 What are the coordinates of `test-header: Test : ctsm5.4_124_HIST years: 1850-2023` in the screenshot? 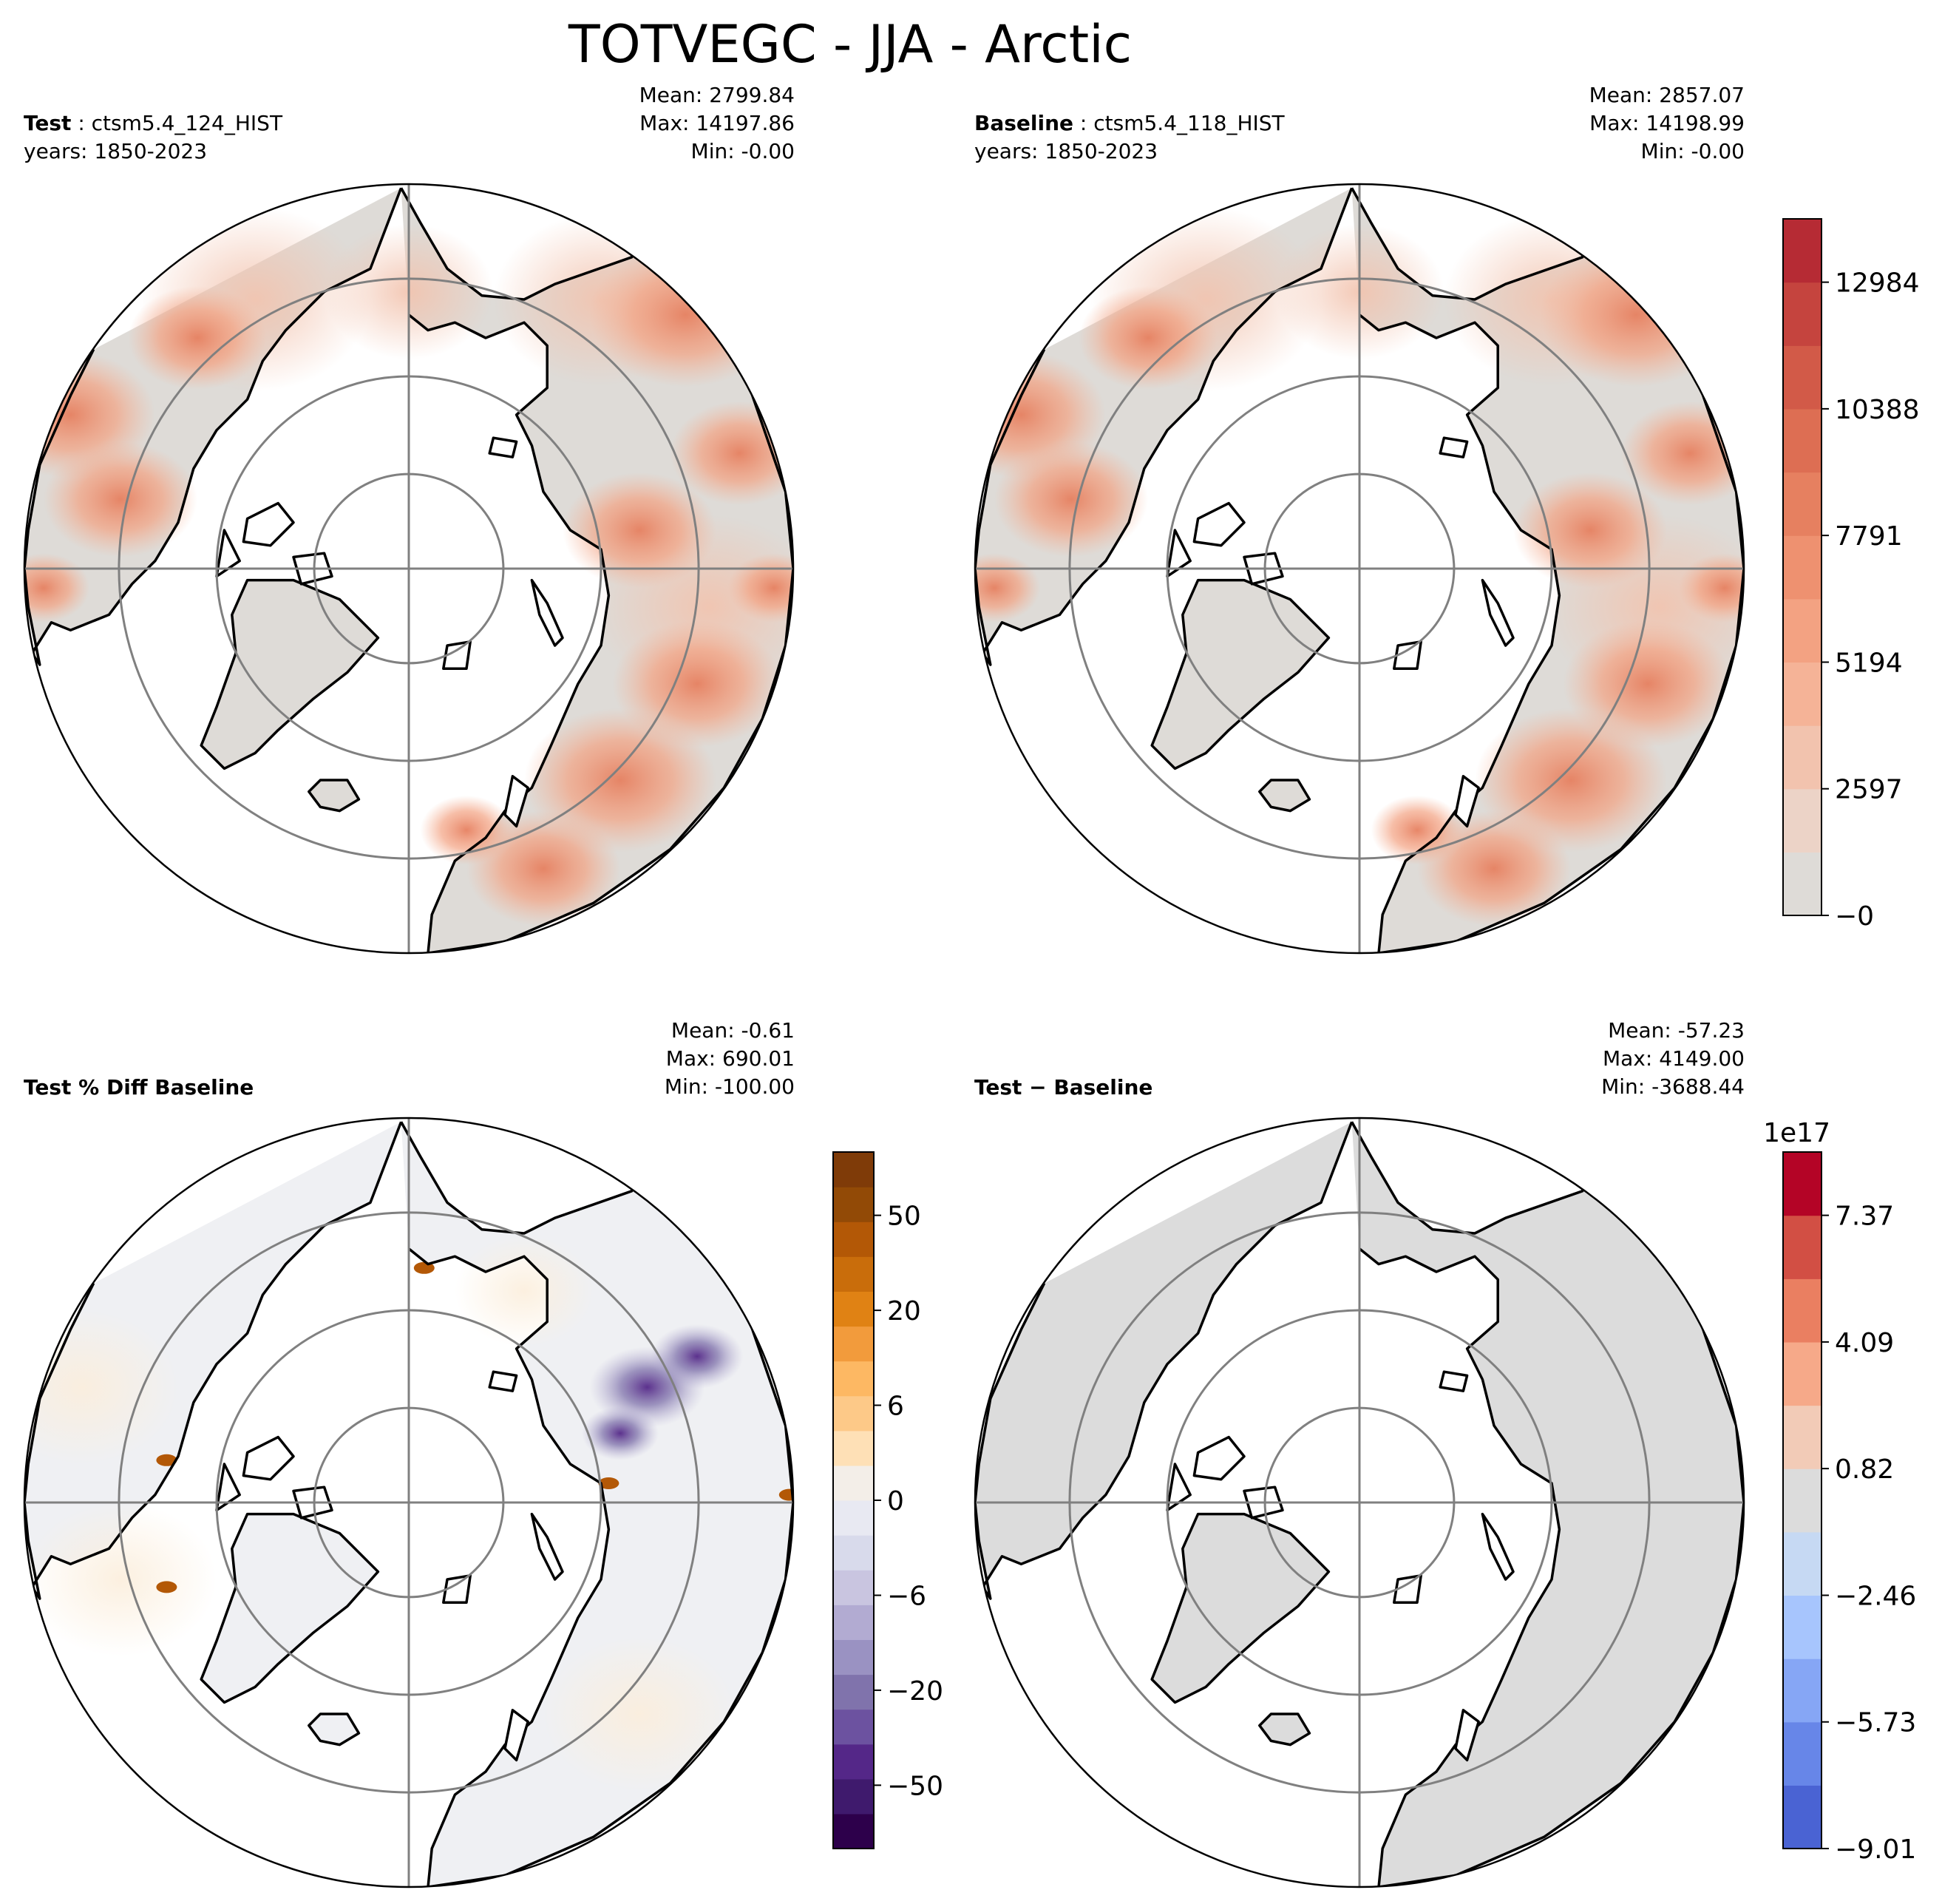 It's located at (153, 137).